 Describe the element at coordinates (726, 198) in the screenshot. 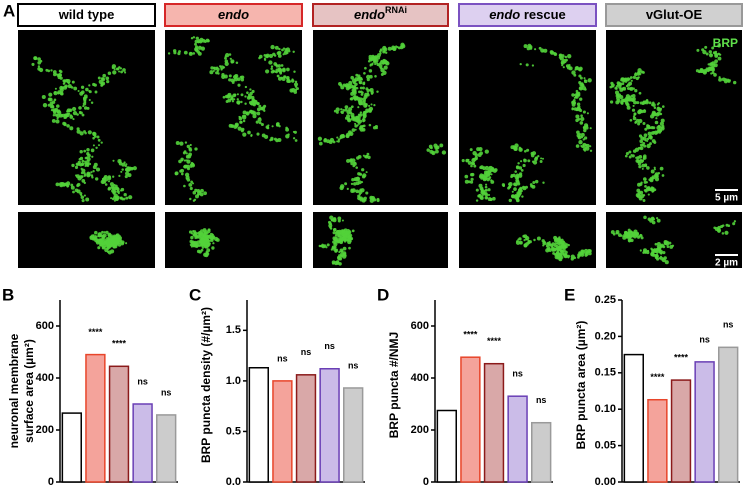

I see `scale-label: 5 µm` at that location.